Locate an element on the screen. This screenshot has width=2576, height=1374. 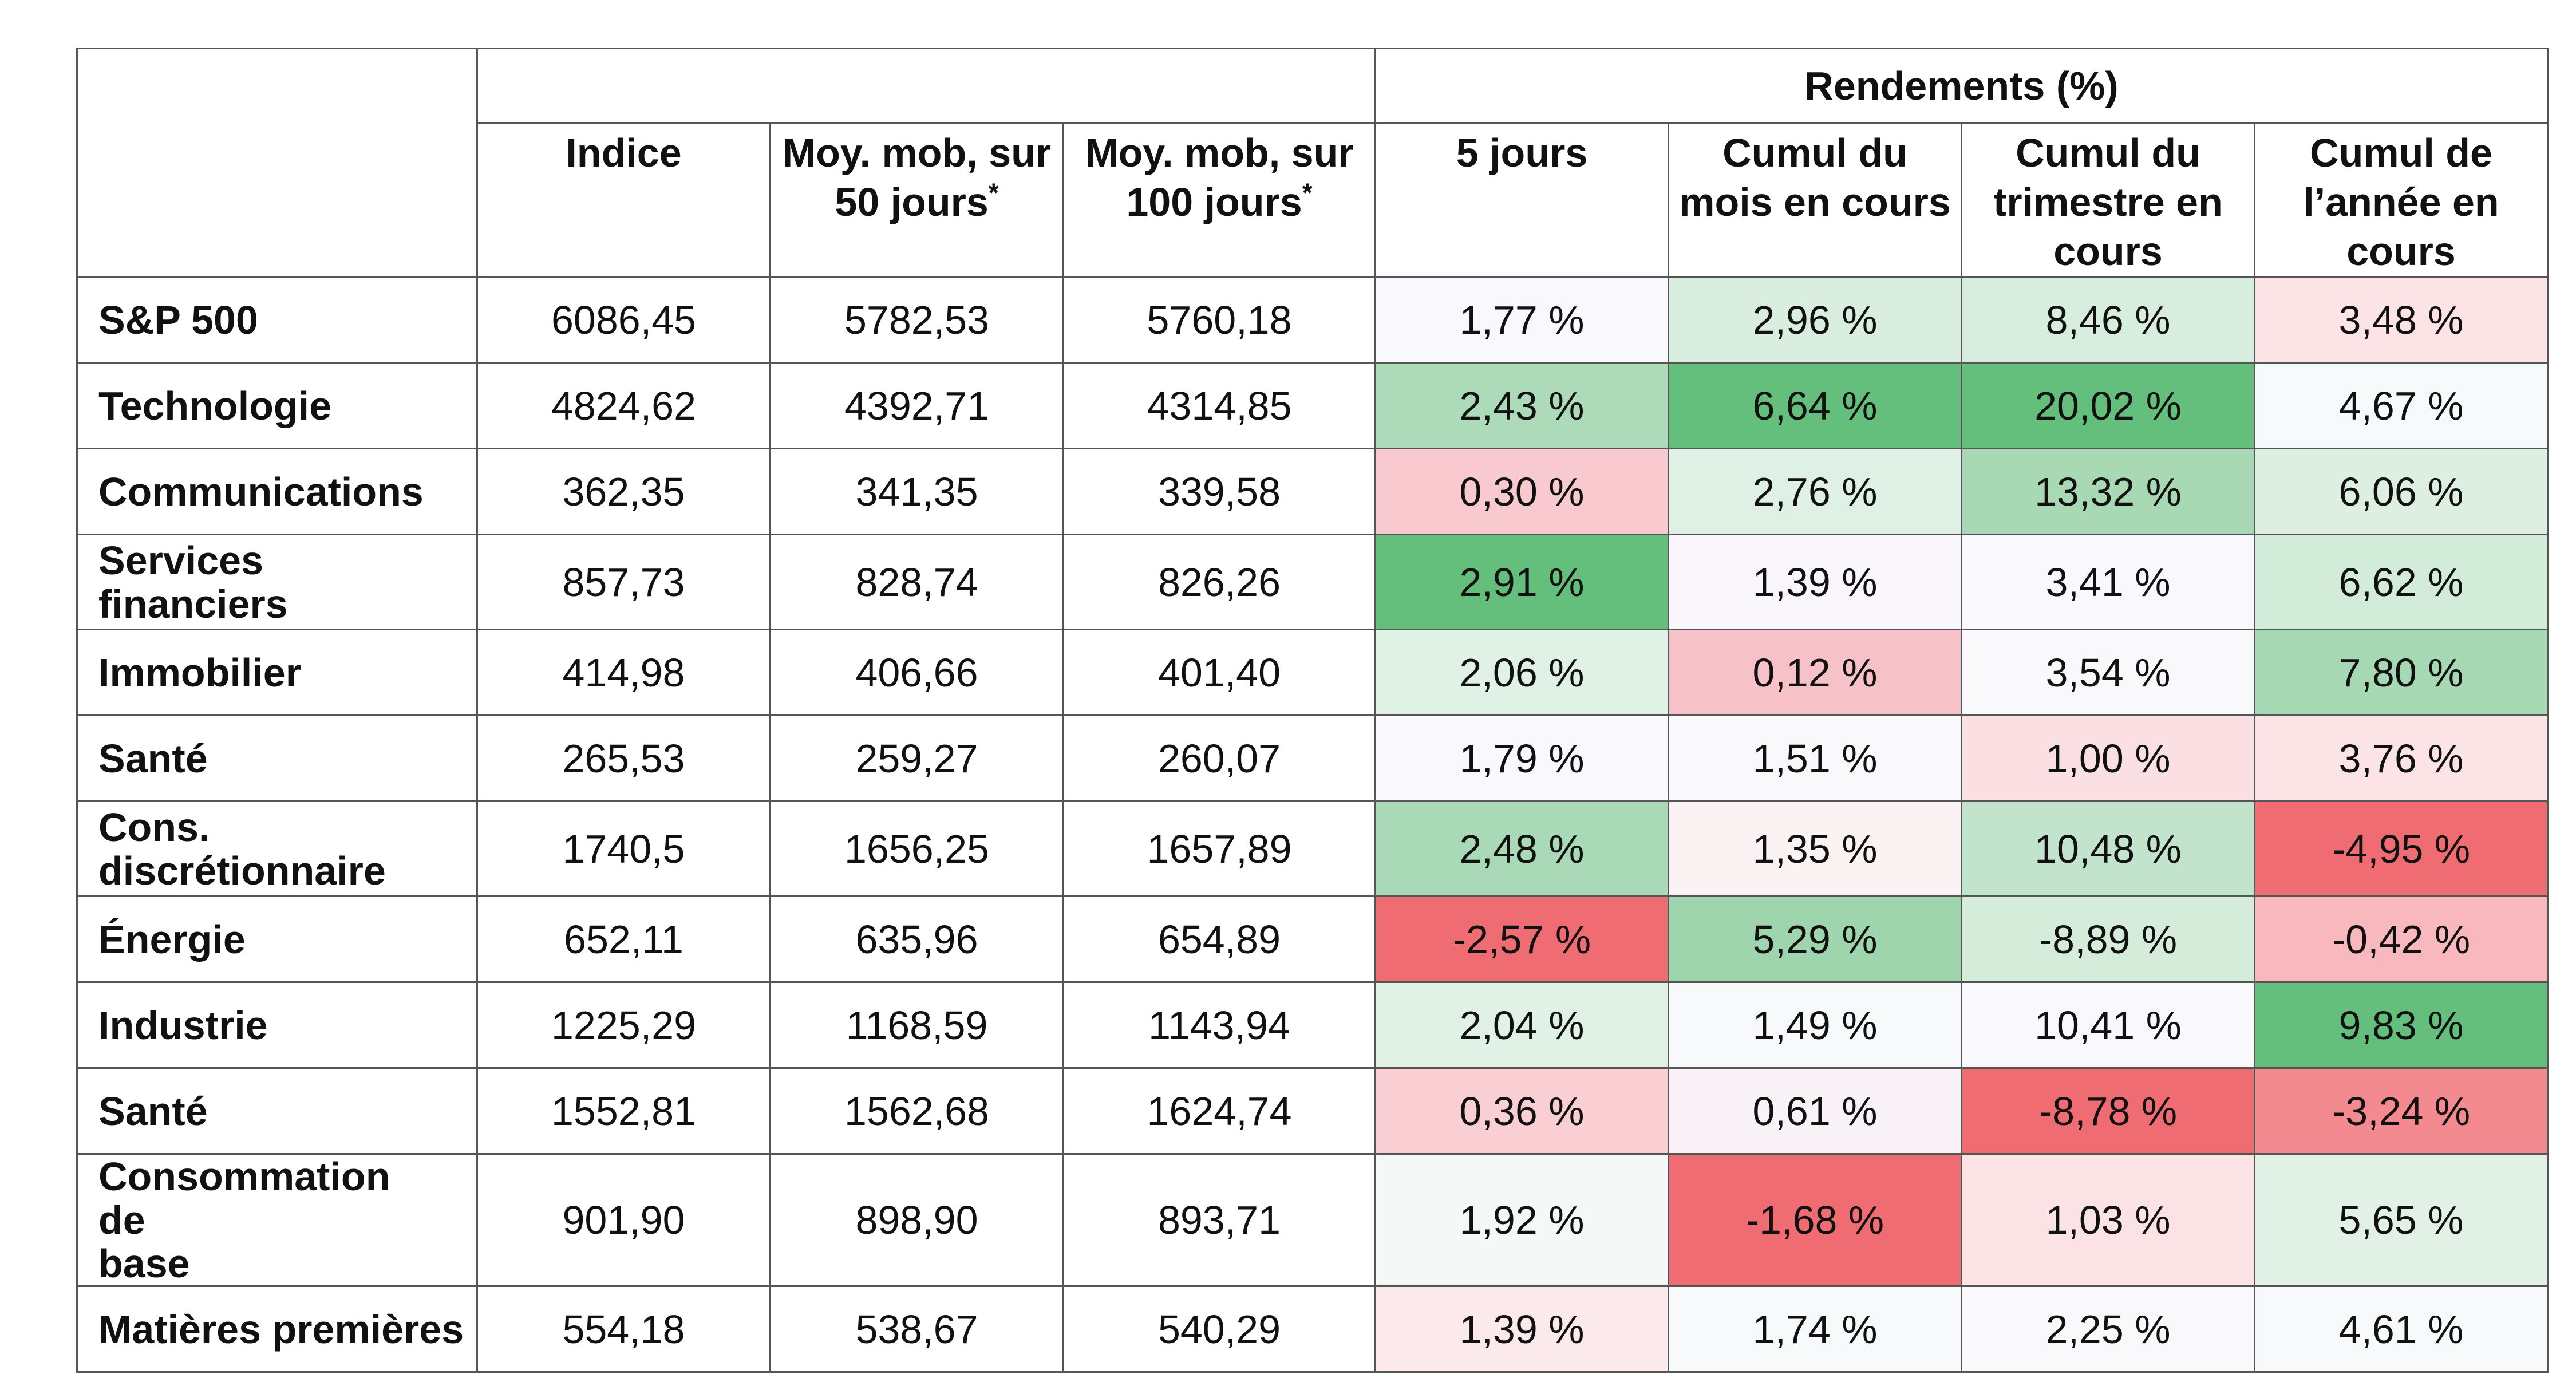
return-value-cell: 1,51 % is located at coordinates (1815, 758).